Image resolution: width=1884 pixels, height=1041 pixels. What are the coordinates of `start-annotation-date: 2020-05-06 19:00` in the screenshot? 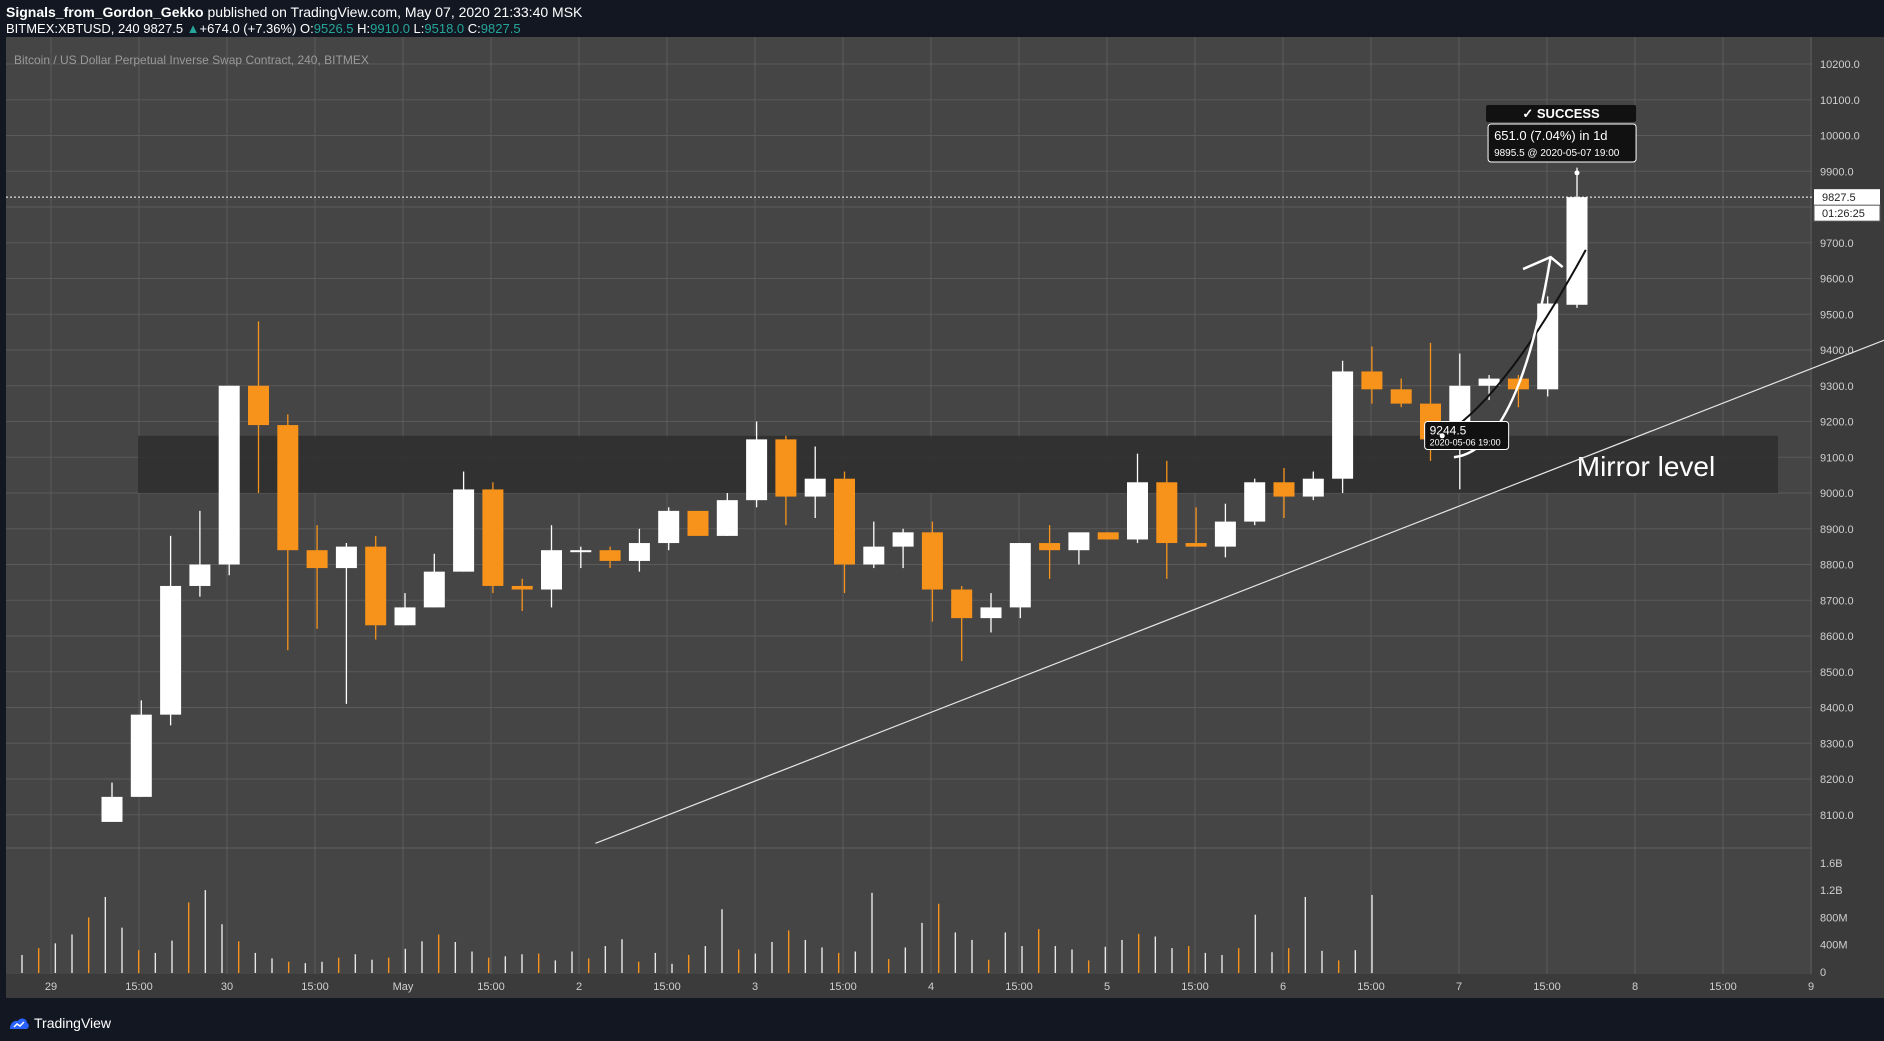 It's located at (1465, 443).